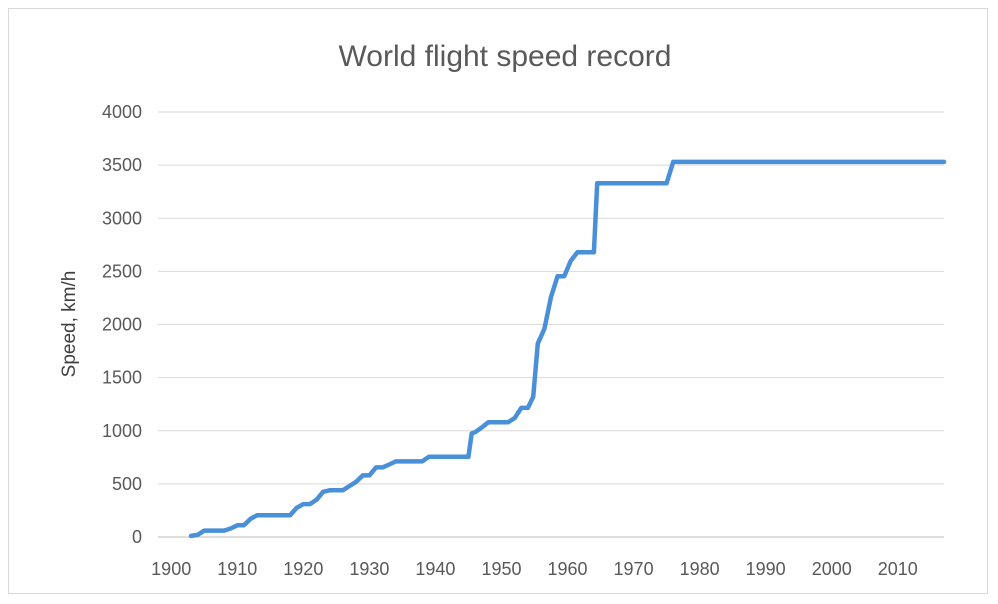 The image size is (998, 604). I want to click on y-tick-label: 1000, so click(122, 431).